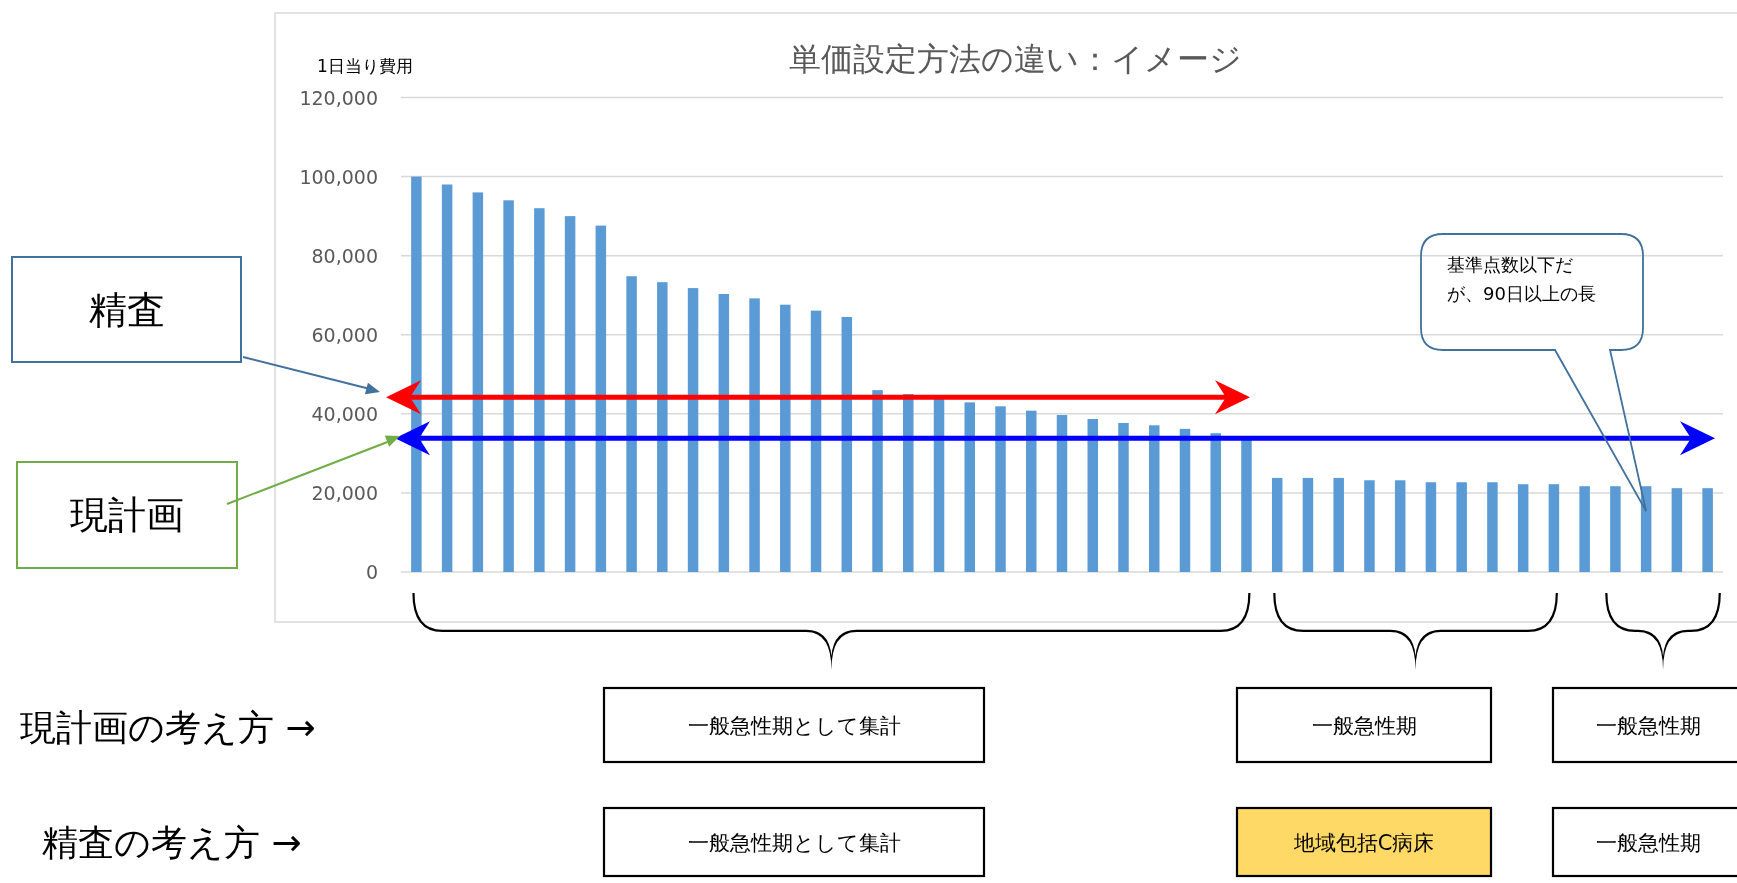  What do you see at coordinates (126, 309) in the screenshot?
I see `text: 精査` at bounding box center [126, 309].